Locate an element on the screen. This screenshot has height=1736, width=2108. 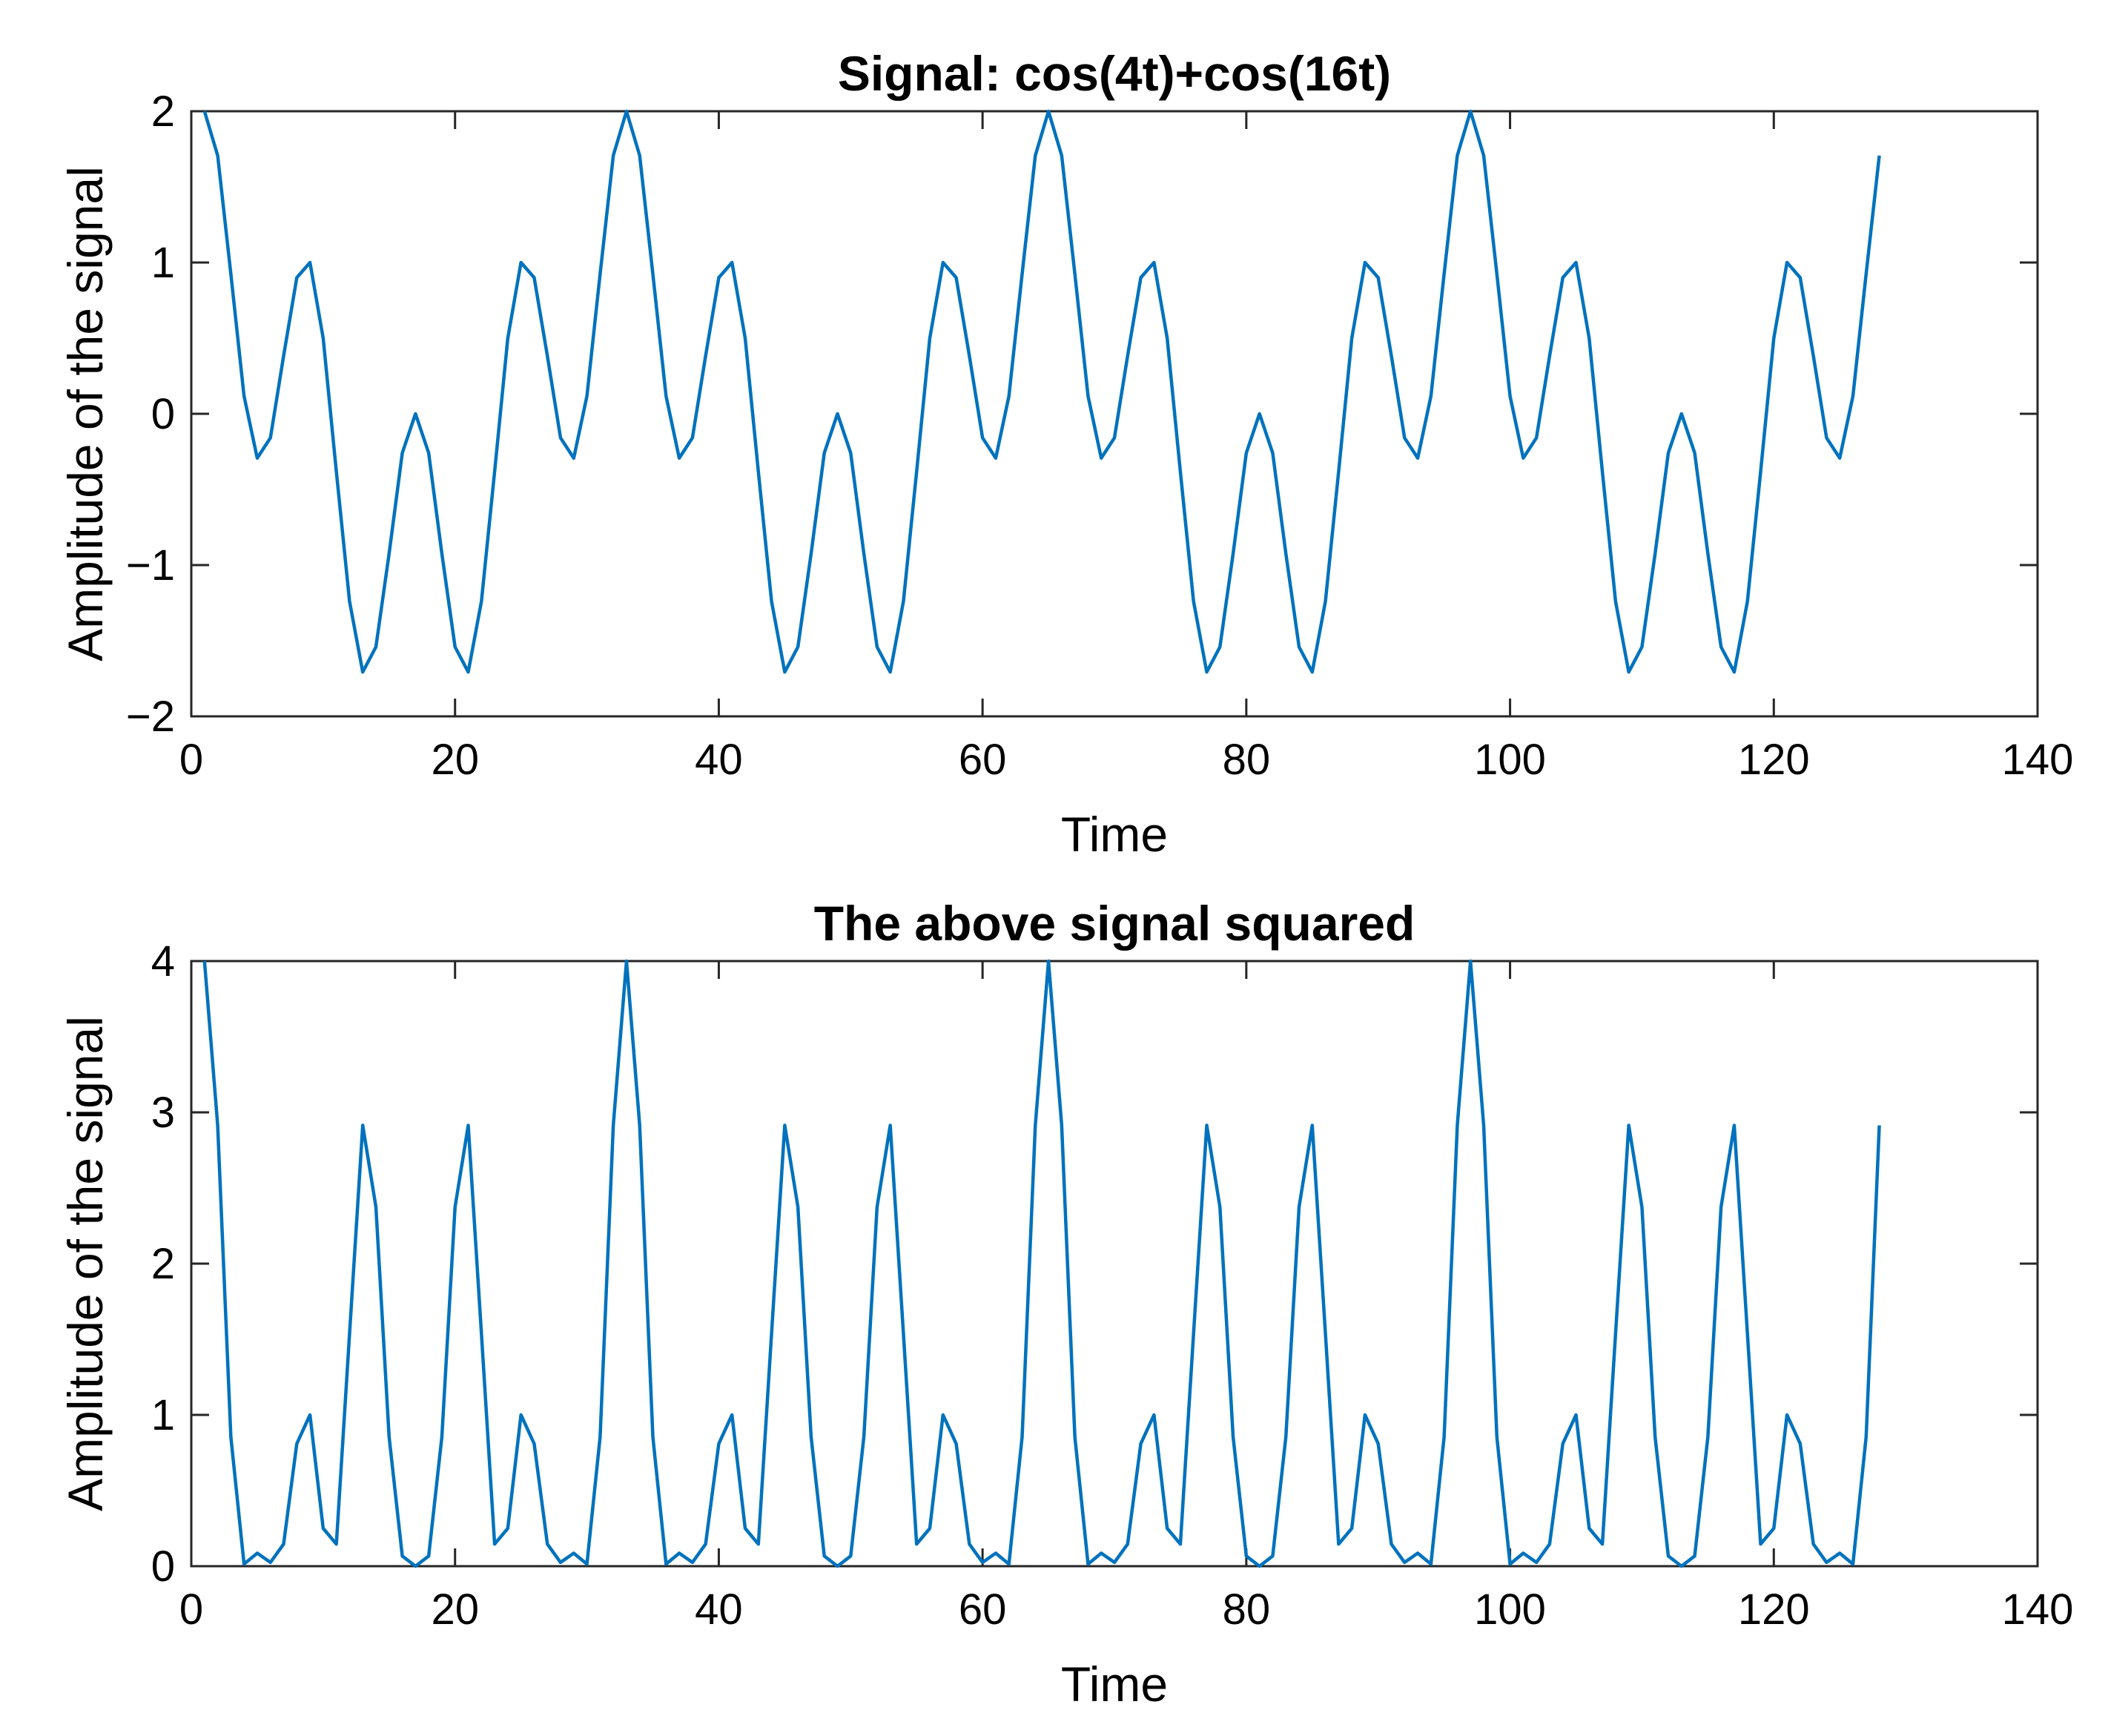
y-tick-label: −1 is located at coordinates (150, 566).